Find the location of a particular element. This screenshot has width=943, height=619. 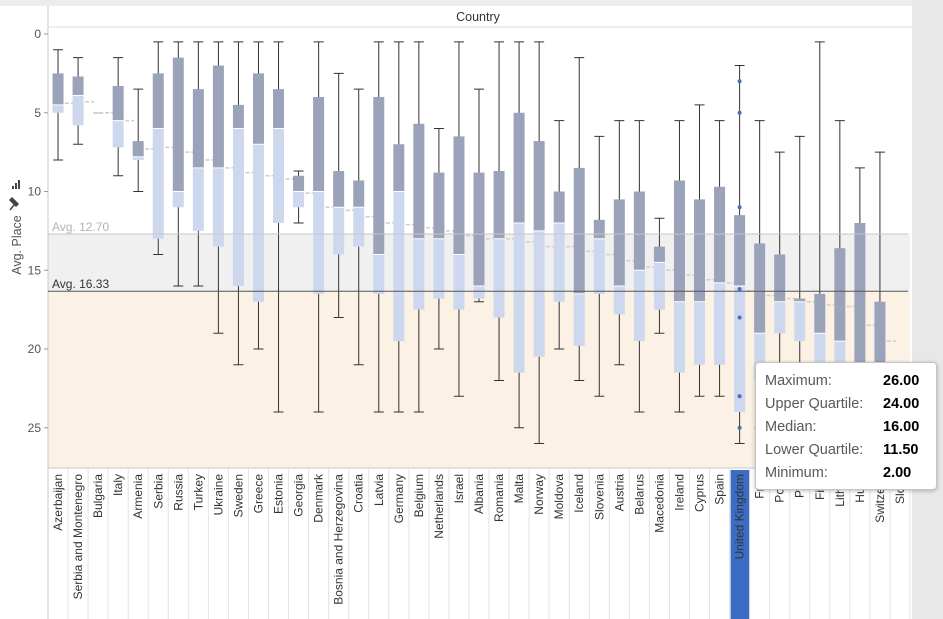

vertical-scrollbar is located at coordinates (927, 309).